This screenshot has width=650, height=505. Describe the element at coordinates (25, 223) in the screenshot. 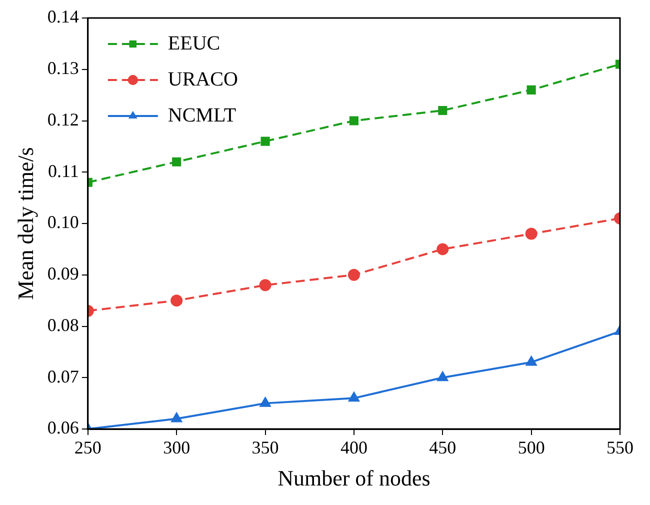

I see `y-axis-title: Mean dely time/s` at that location.